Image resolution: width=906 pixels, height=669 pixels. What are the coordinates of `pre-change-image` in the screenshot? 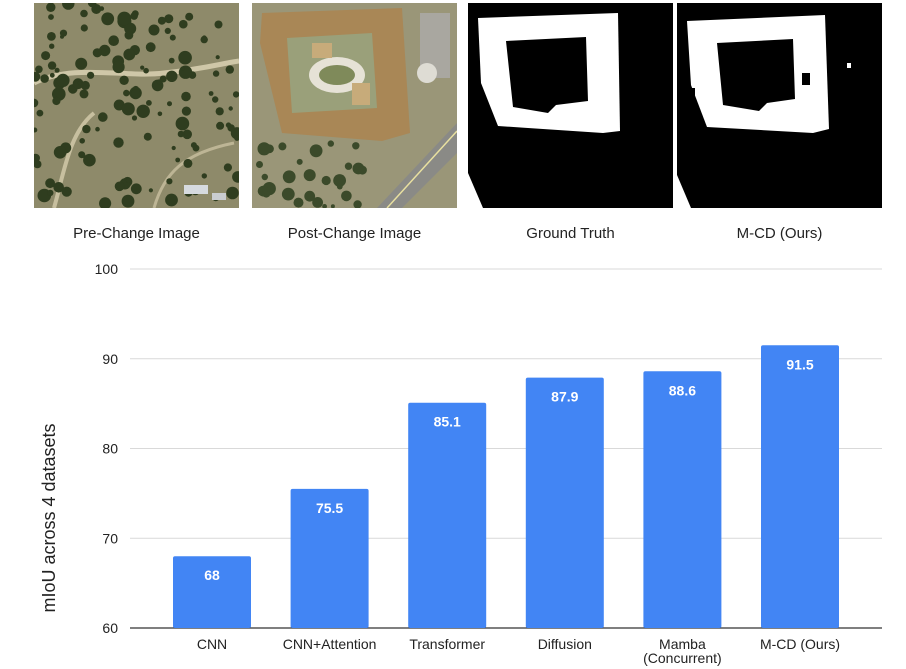 It's located at (136, 105).